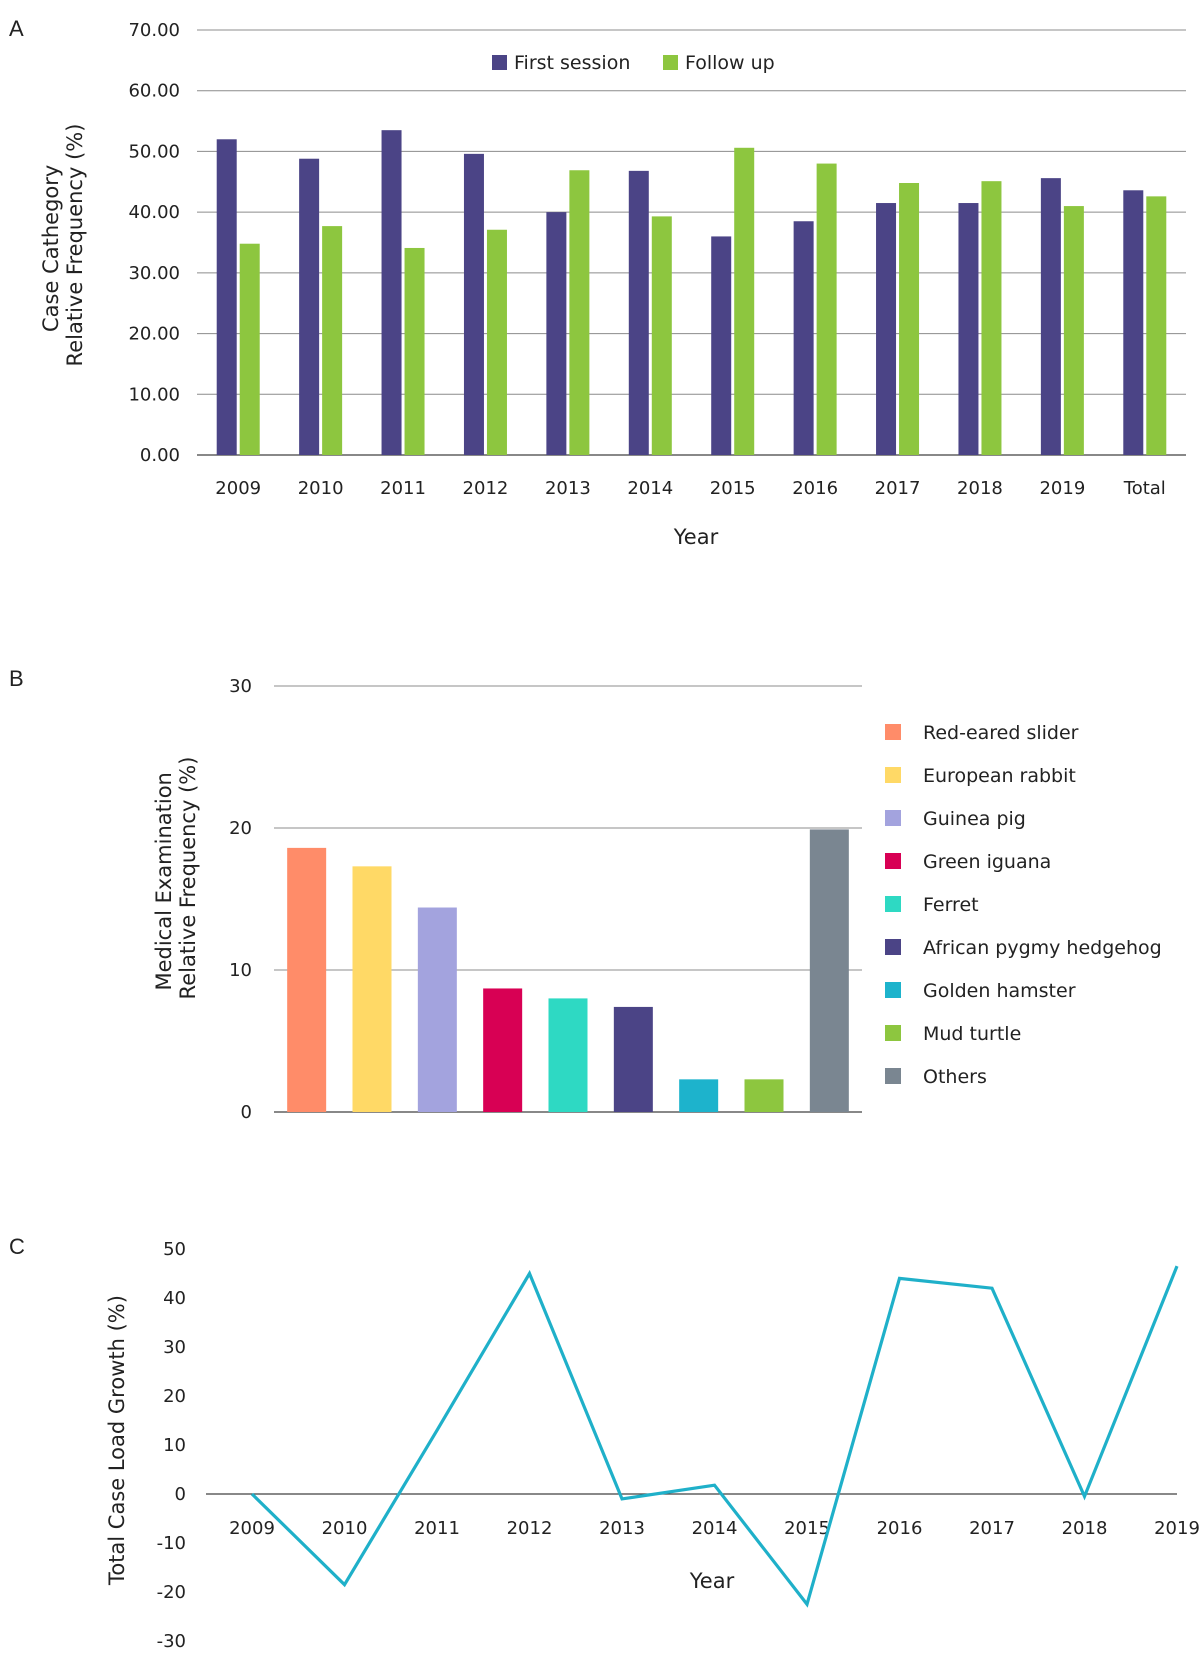 The width and height of the screenshot is (1202, 1656). Describe the element at coordinates (987, 862) in the screenshot. I see `panel-b-legend-label: Green iguana` at that location.